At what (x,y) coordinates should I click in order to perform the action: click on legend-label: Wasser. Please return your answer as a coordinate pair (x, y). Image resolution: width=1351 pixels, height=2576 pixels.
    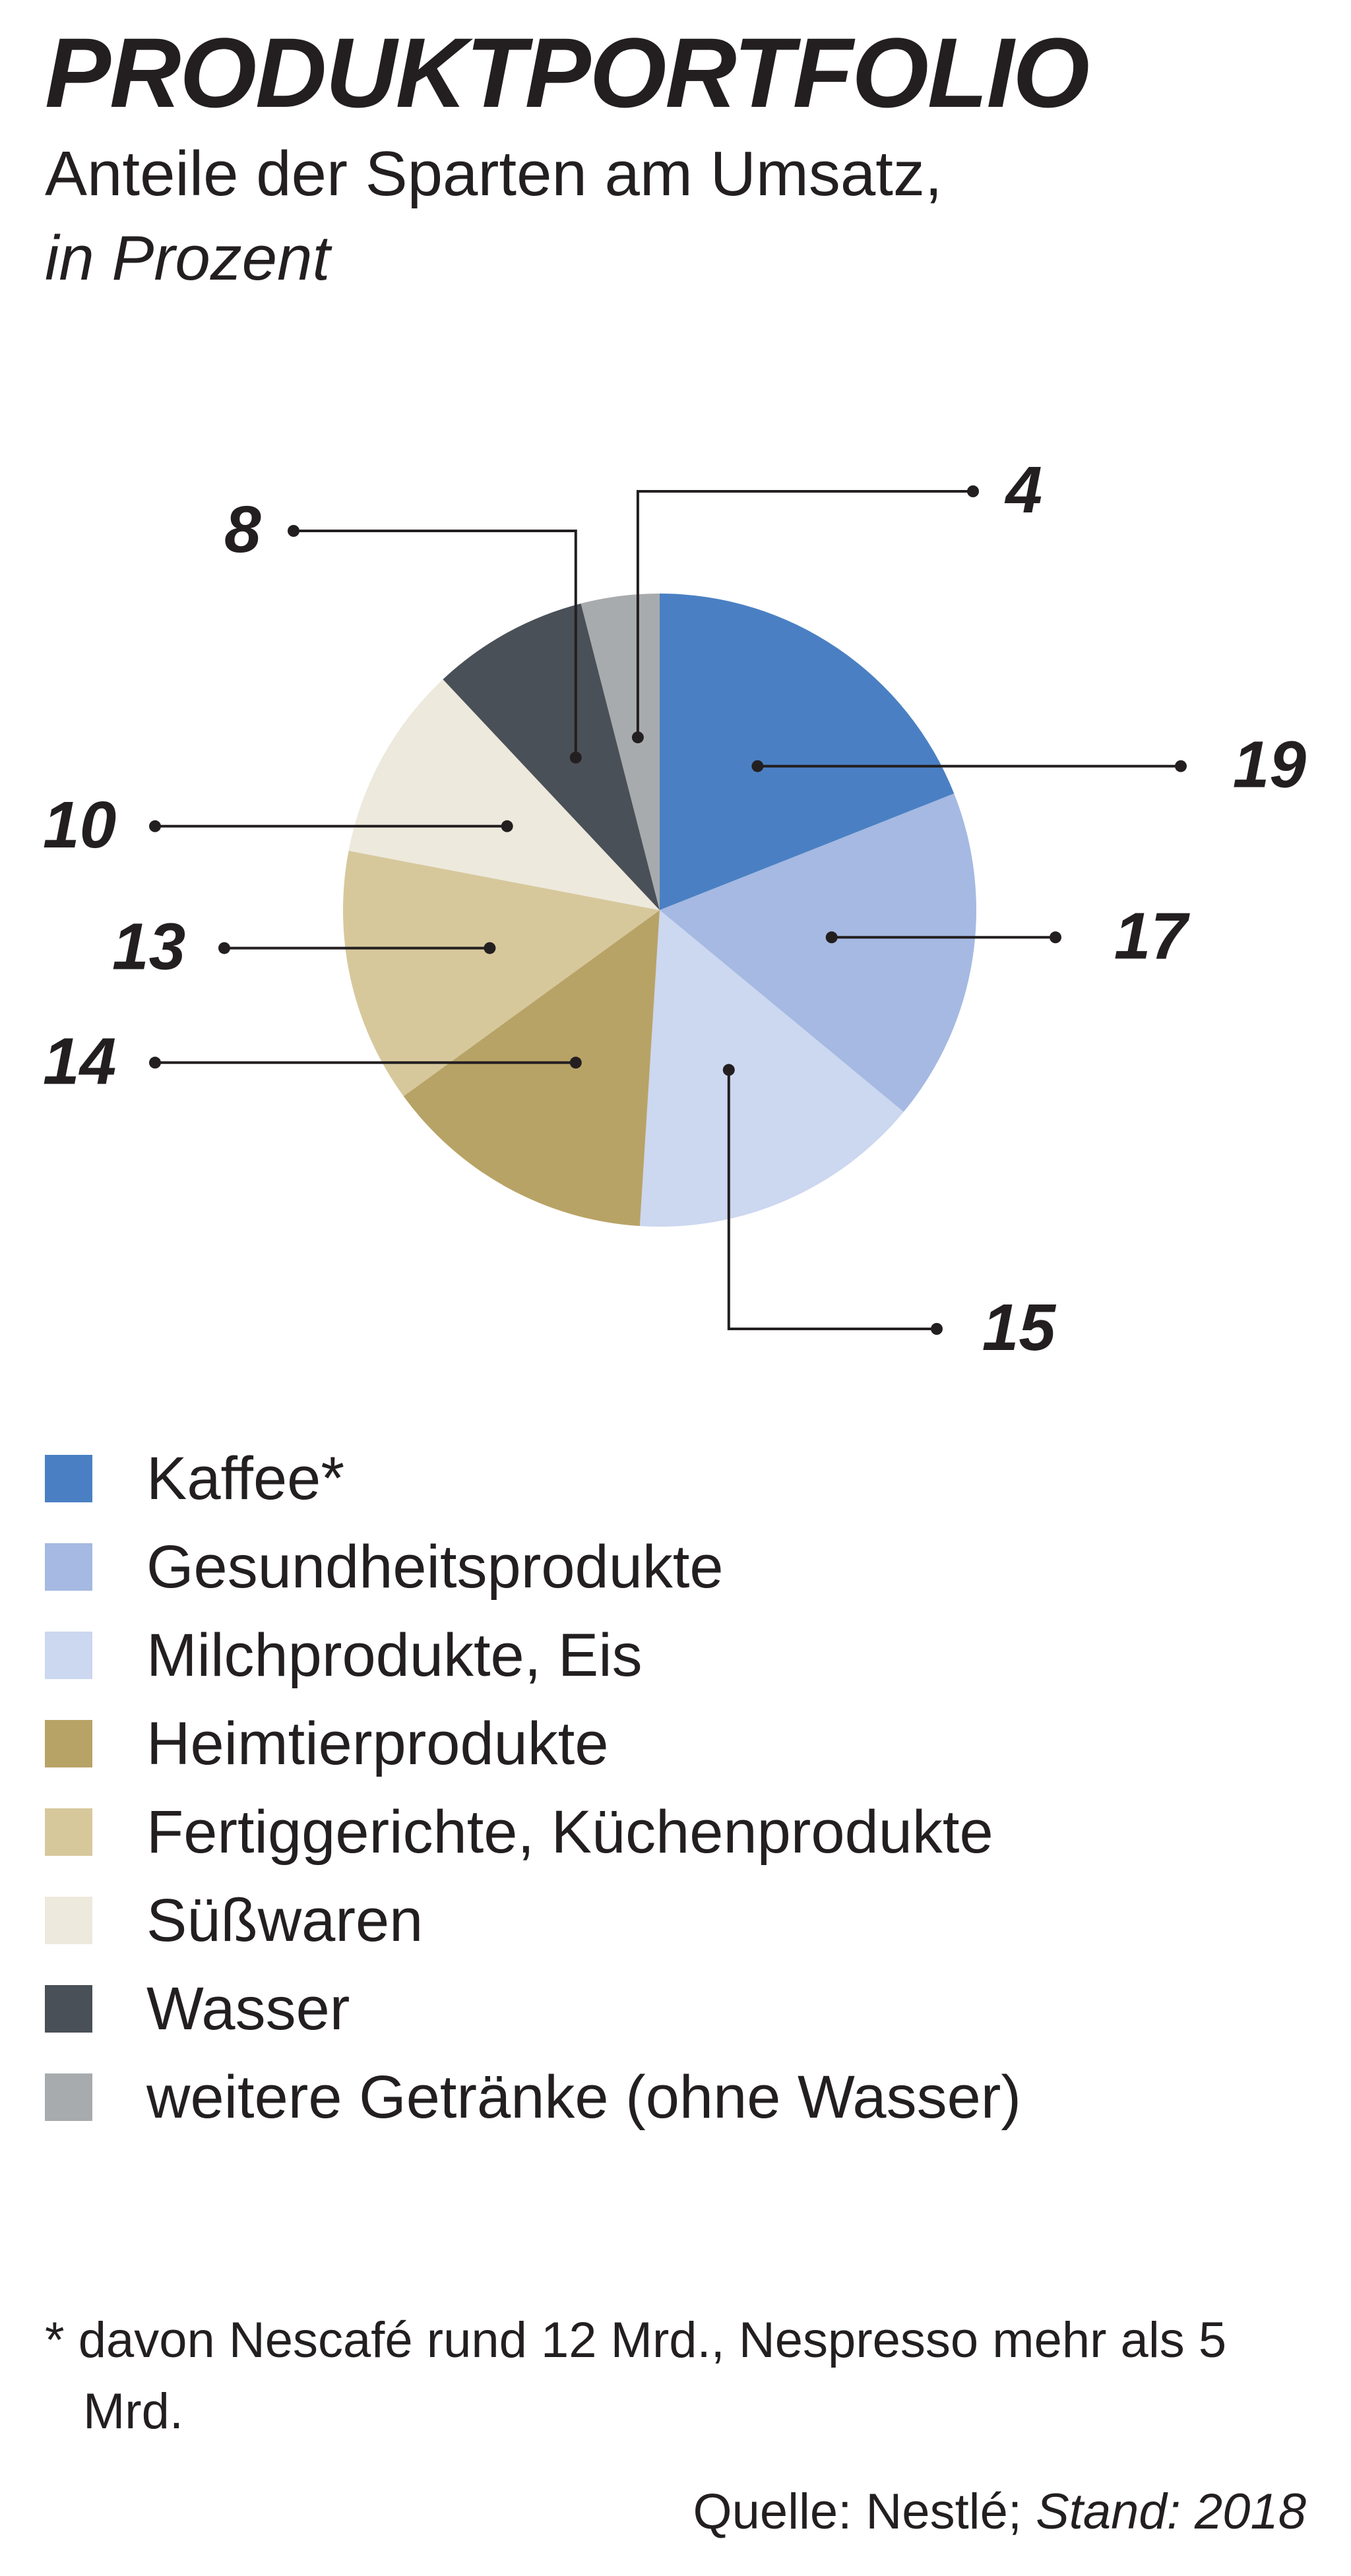
    Looking at the image, I should click on (248, 2008).